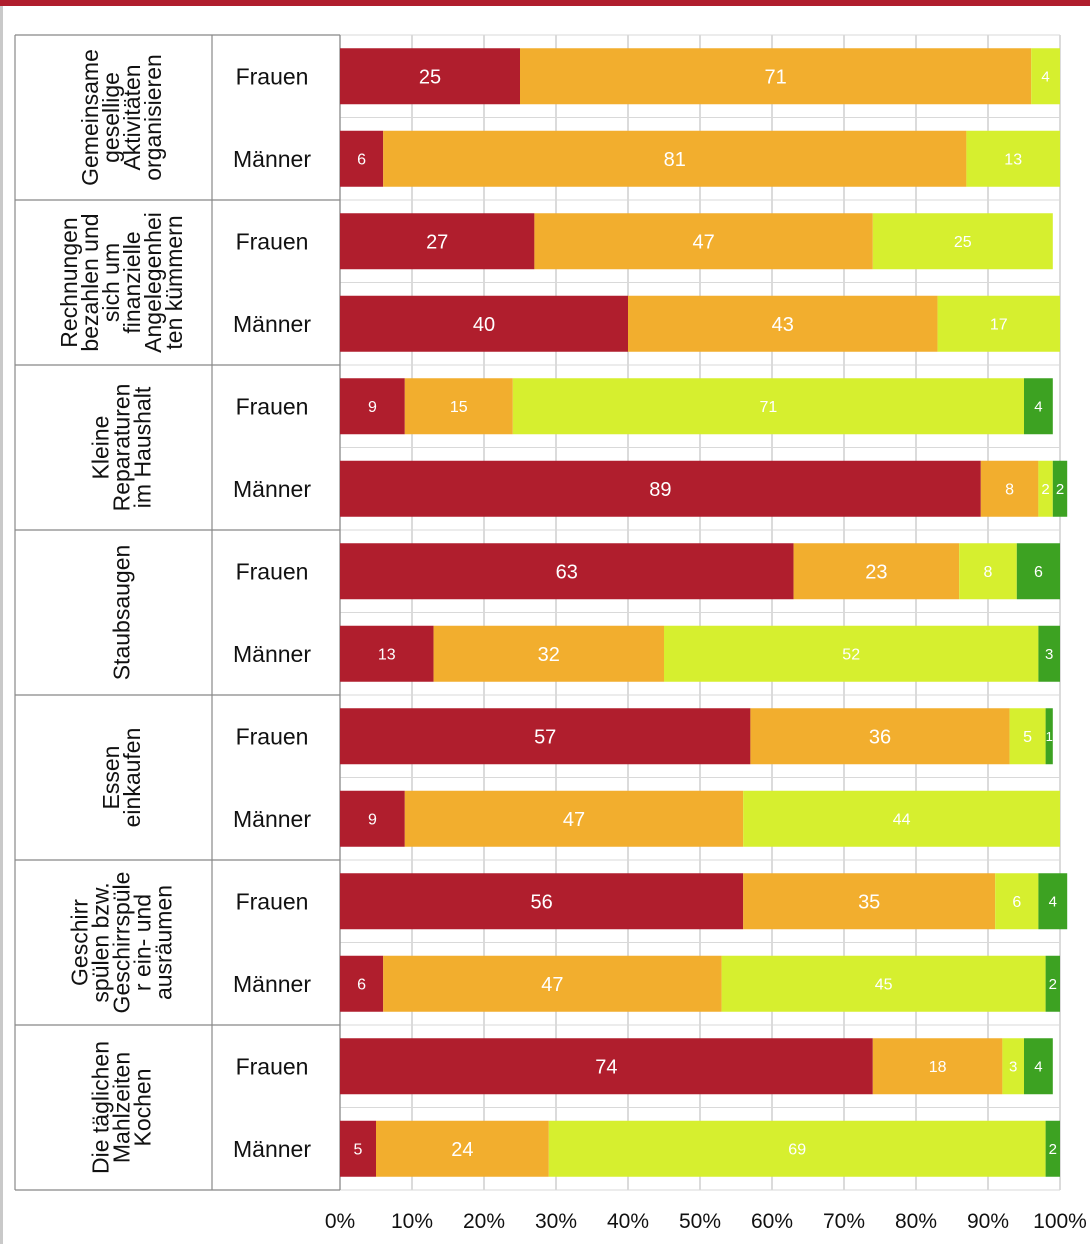 The width and height of the screenshot is (1090, 1244). Describe the element at coordinates (132, 282) in the screenshot. I see `category-label-line: finanzielle` at that location.